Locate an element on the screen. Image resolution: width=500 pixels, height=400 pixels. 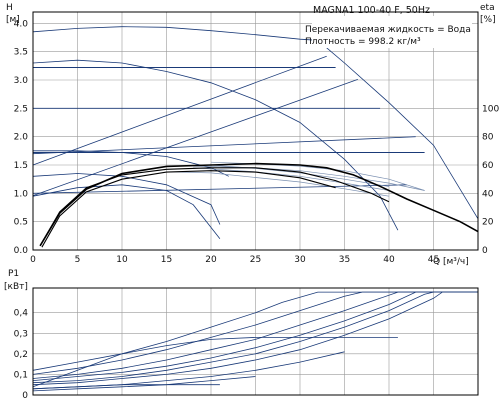
y-left-tick-5: 2.5 is located at coordinates (21, 109).